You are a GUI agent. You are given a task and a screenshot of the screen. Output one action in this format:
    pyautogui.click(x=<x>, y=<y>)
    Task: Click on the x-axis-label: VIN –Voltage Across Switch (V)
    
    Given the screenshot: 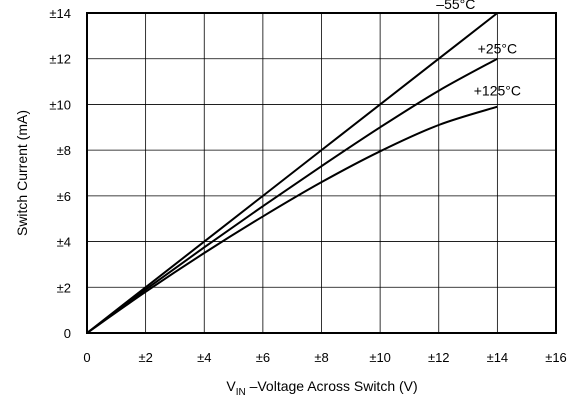 What is the action you would take?
    pyautogui.click(x=321, y=388)
    